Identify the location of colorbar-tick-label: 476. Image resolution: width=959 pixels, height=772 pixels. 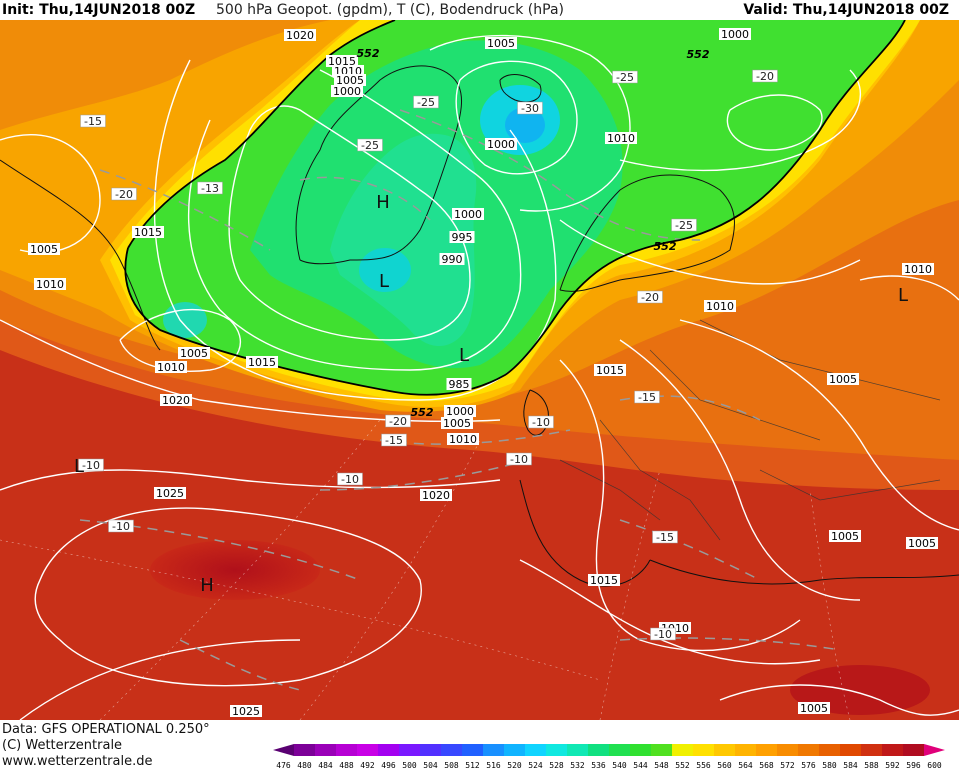
(283, 765).